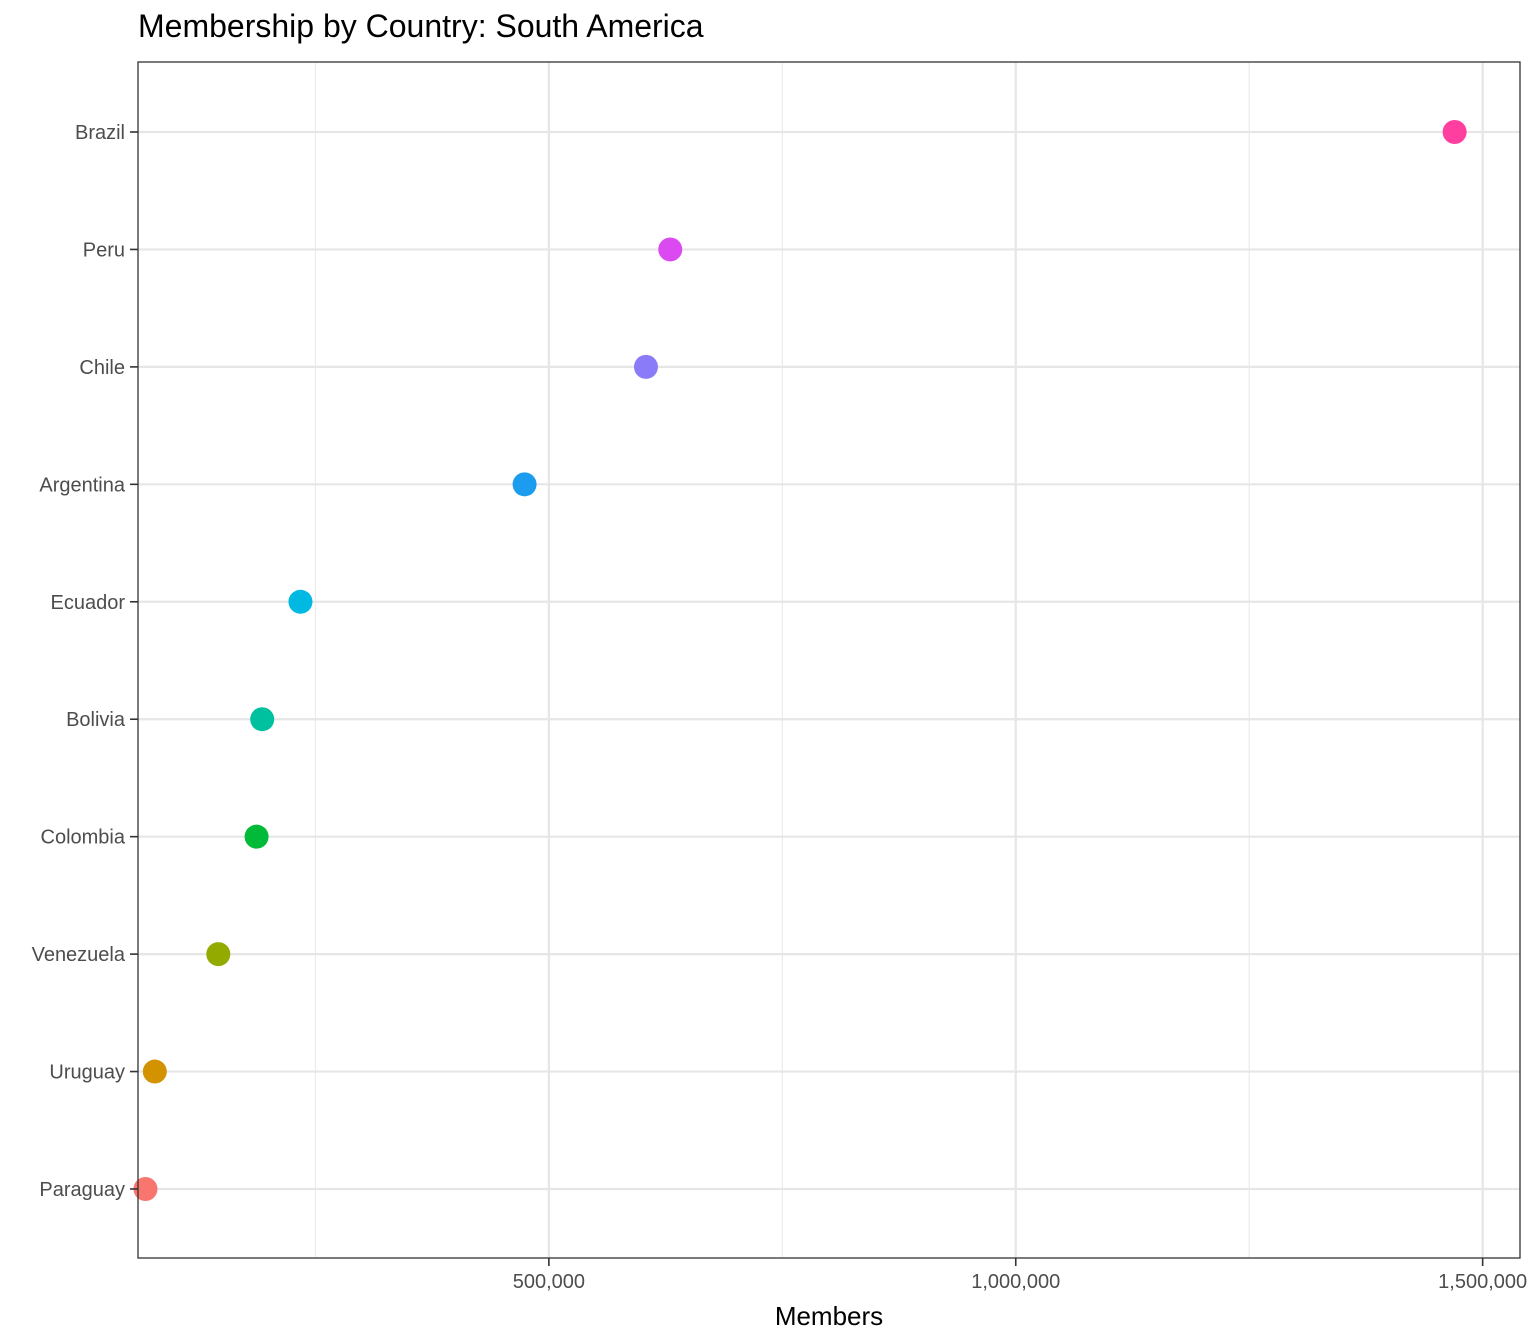 This screenshot has height=1344, width=1536. Describe the element at coordinates (218, 954) in the screenshot. I see `data-point-venezuela` at that location.